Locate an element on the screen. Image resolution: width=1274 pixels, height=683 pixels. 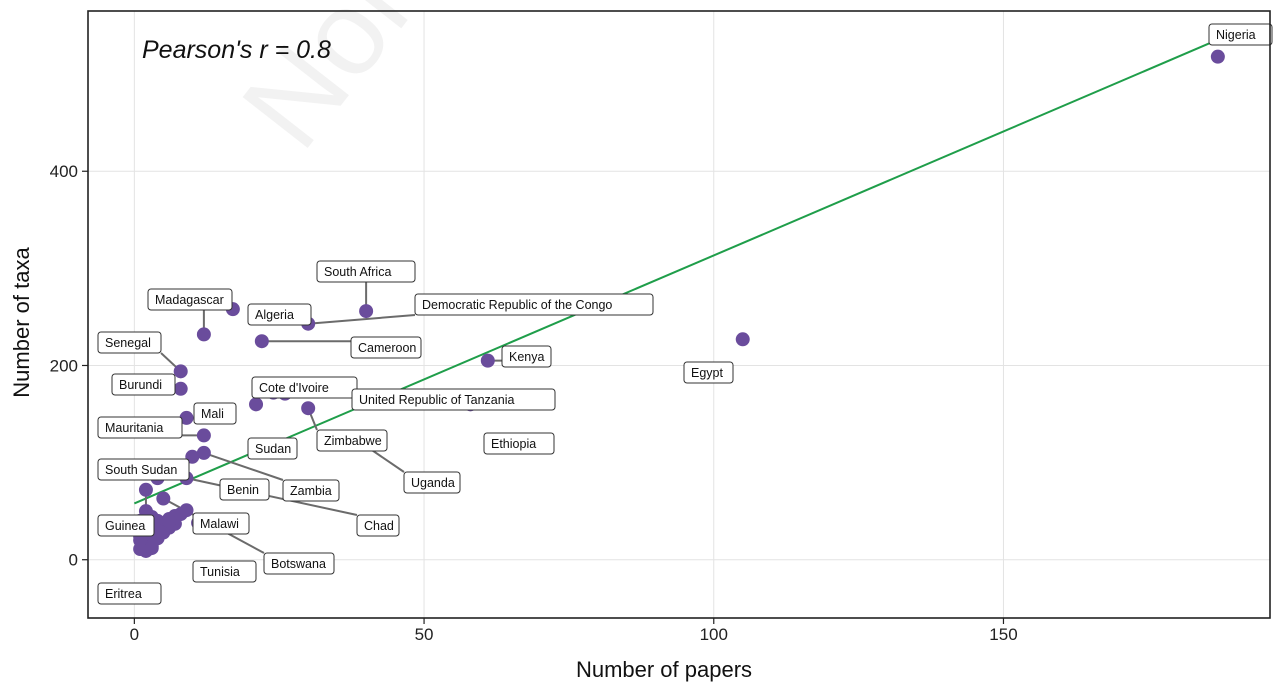
label-box-zimbabwe is located at coordinates (352, 440).